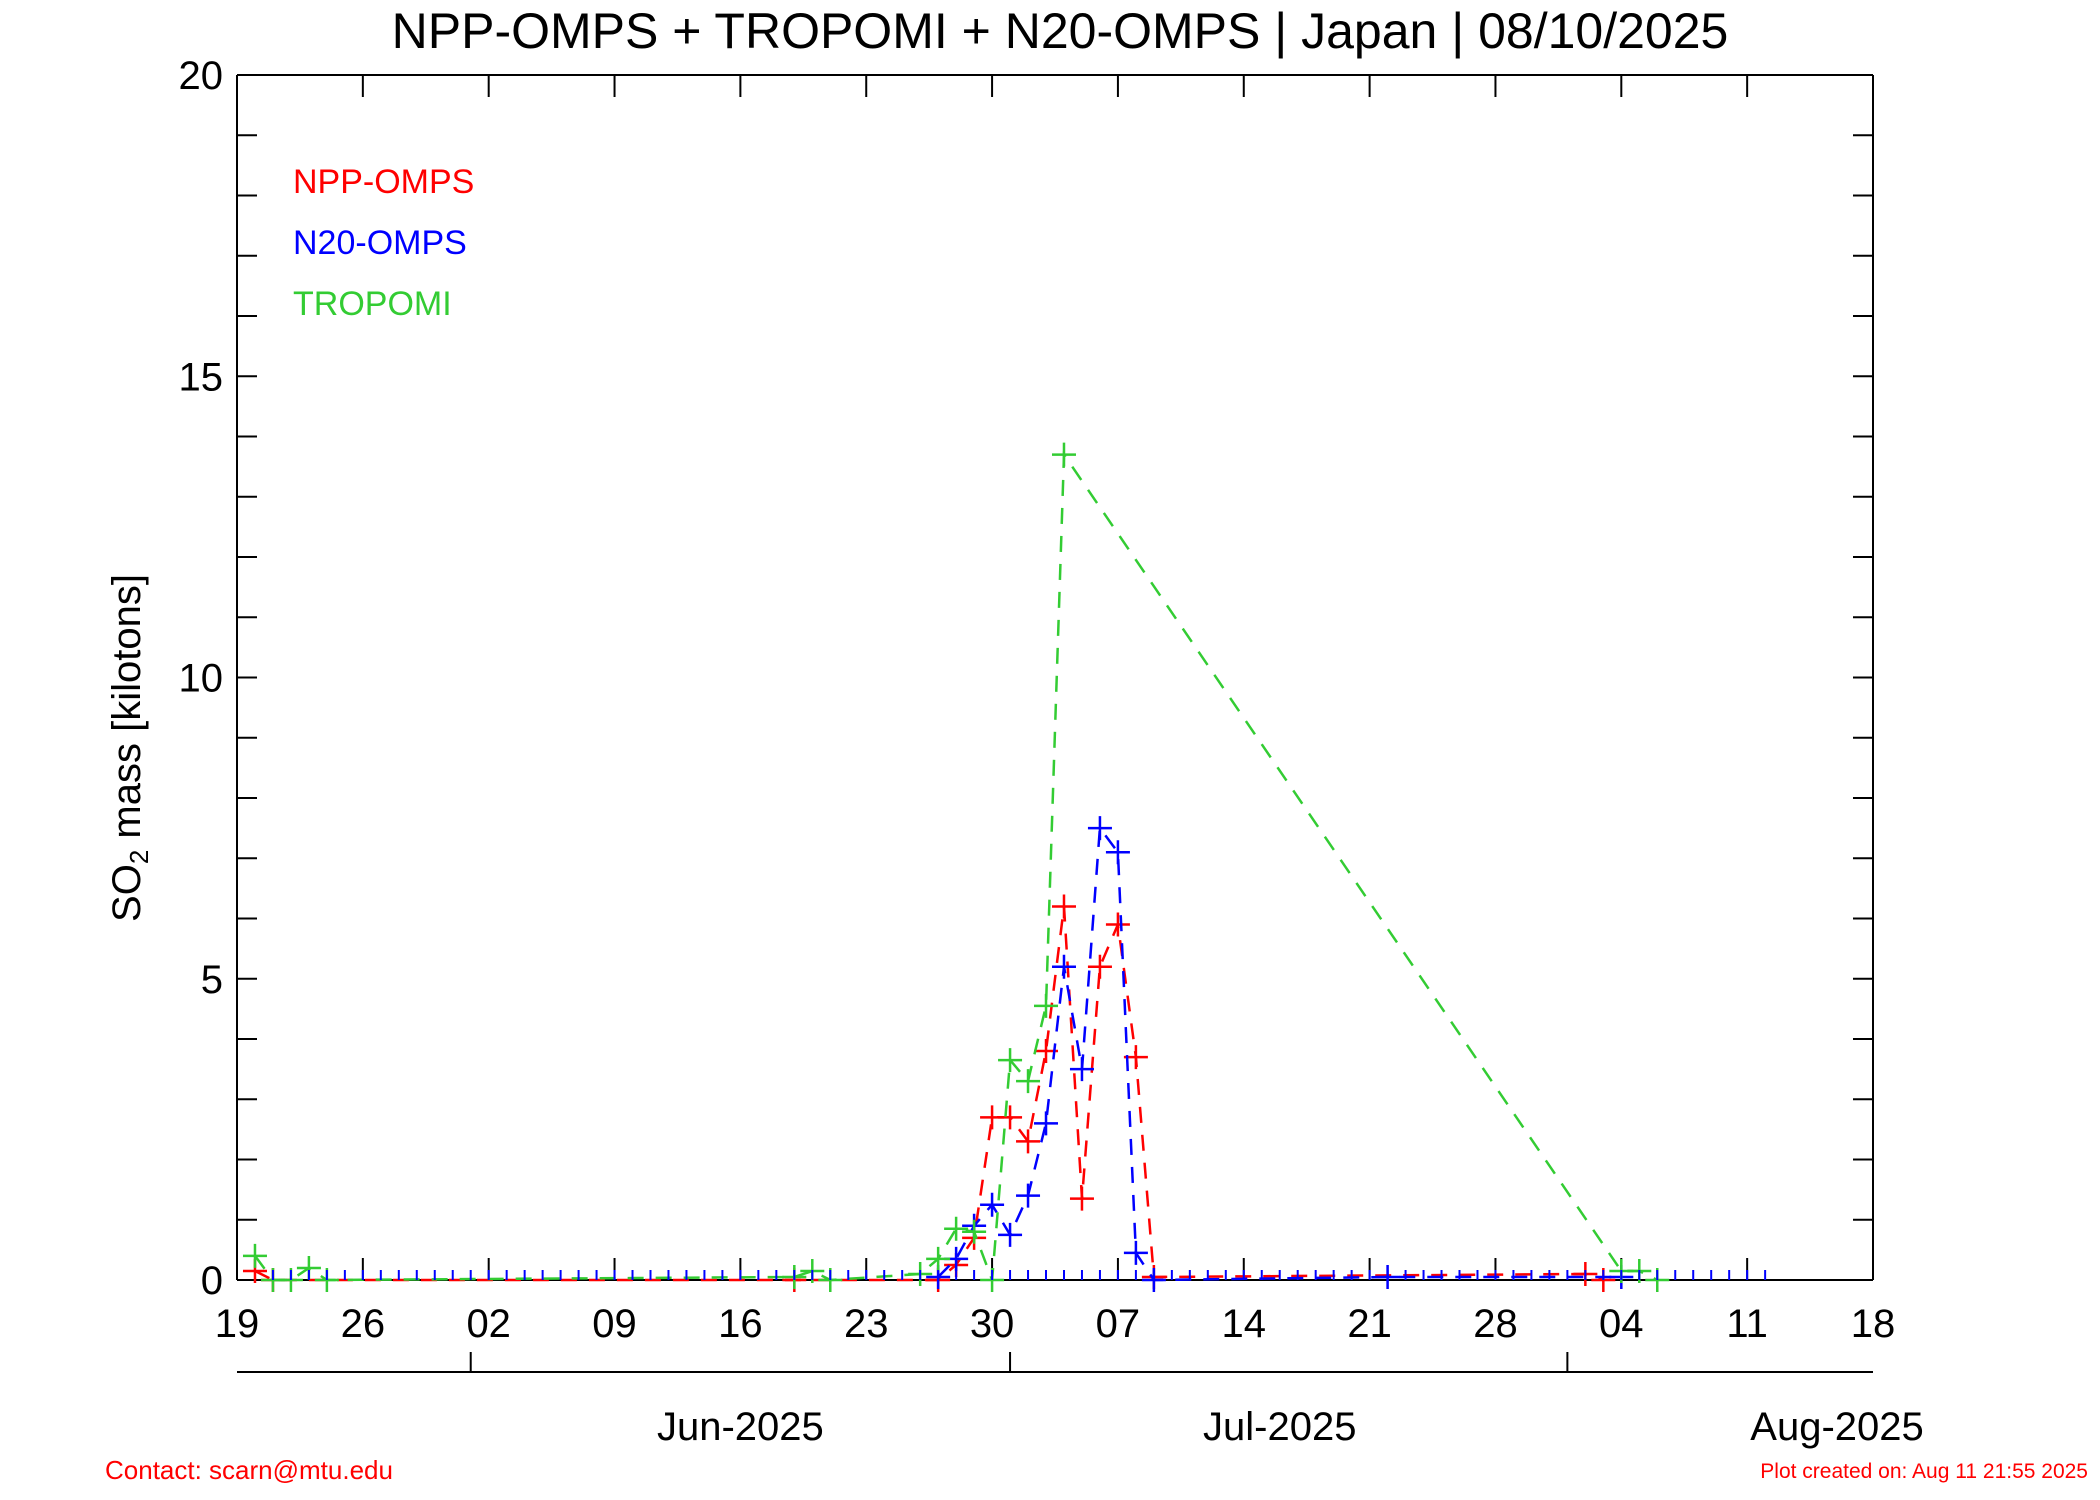  I want to click on x-tick-label: 28, so click(1495, 1324).